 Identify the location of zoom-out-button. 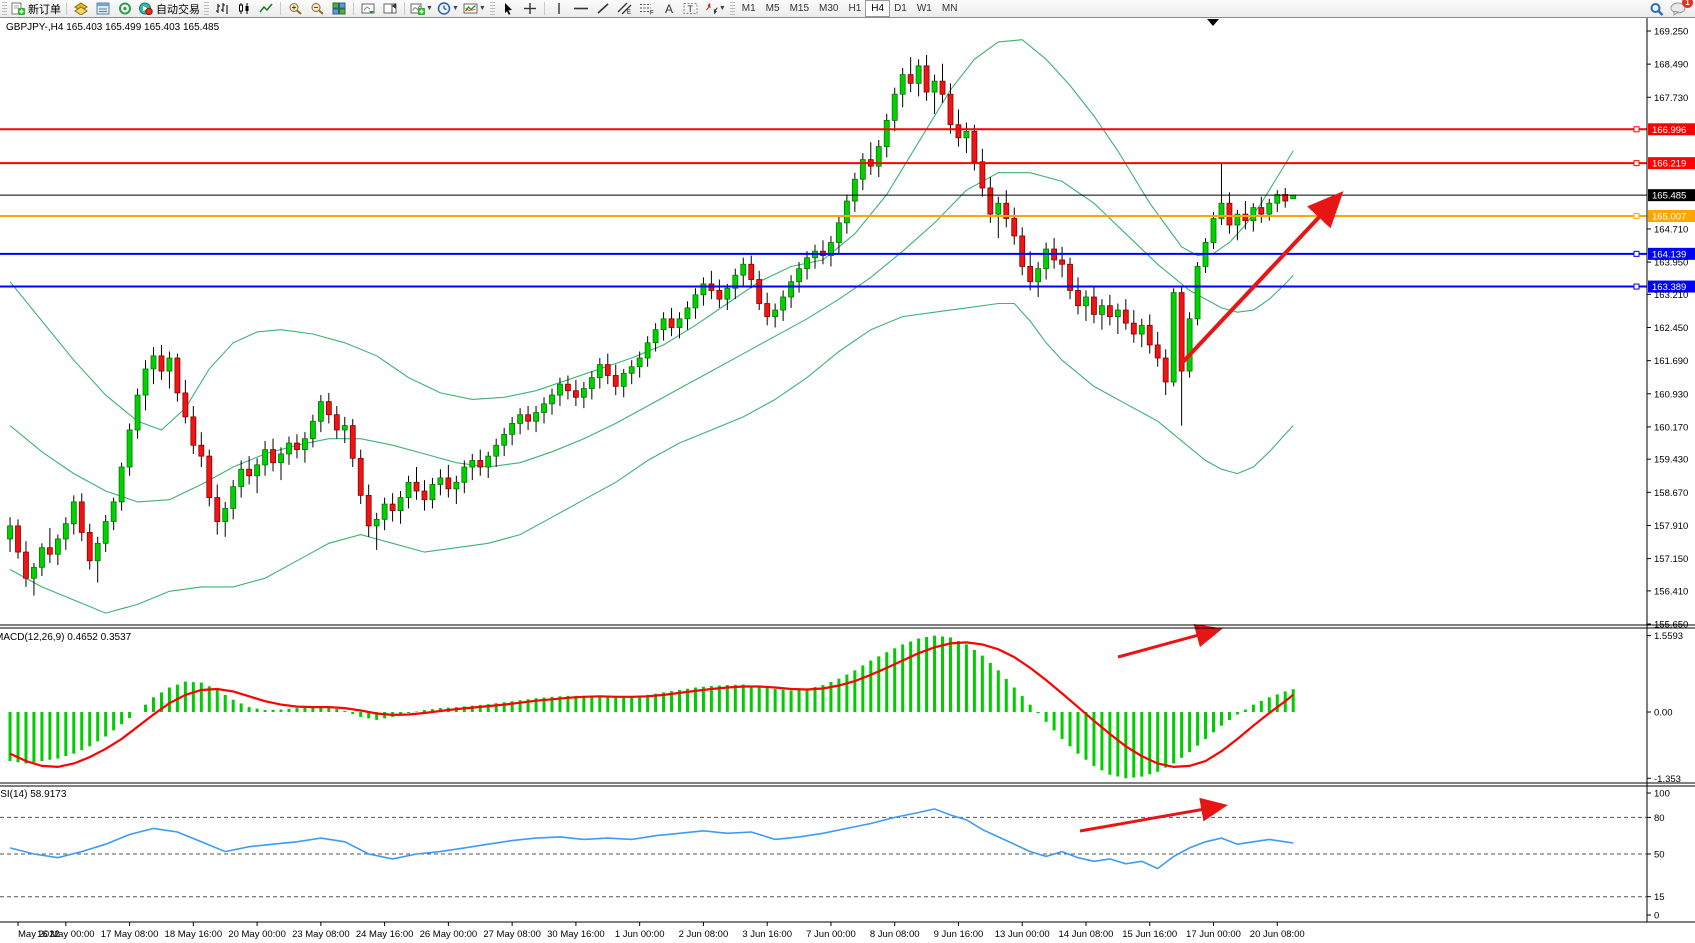
(317, 8).